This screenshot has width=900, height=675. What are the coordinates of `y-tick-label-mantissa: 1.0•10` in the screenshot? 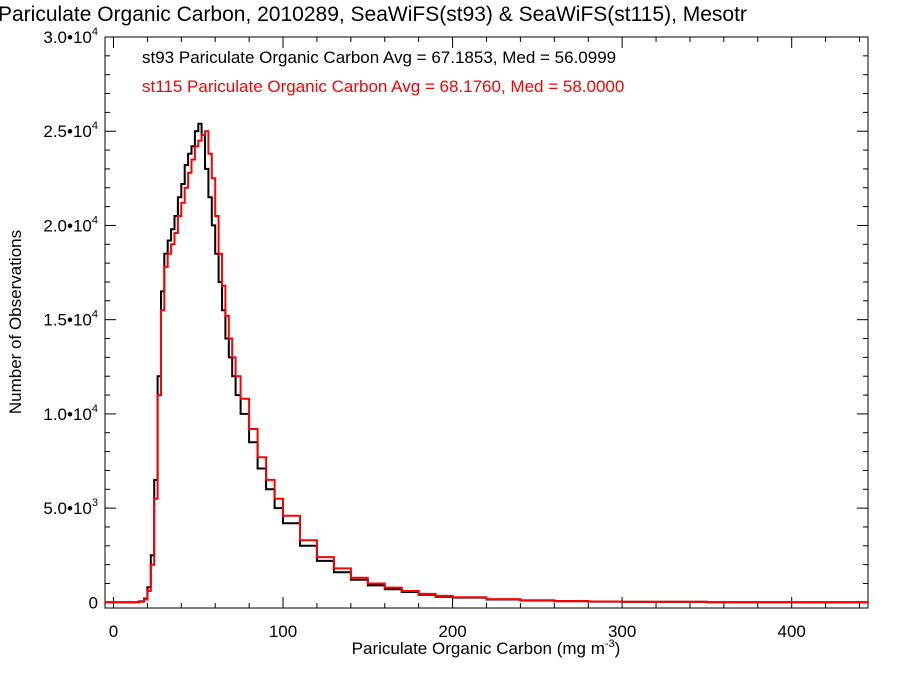 It's located at (67, 414).